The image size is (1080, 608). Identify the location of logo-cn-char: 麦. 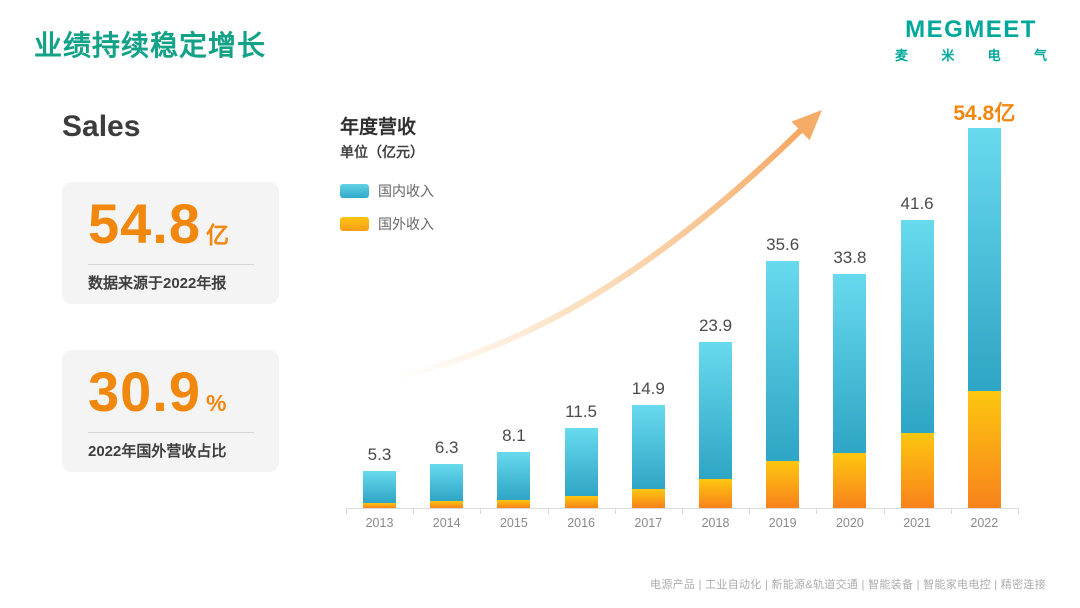
(902, 55).